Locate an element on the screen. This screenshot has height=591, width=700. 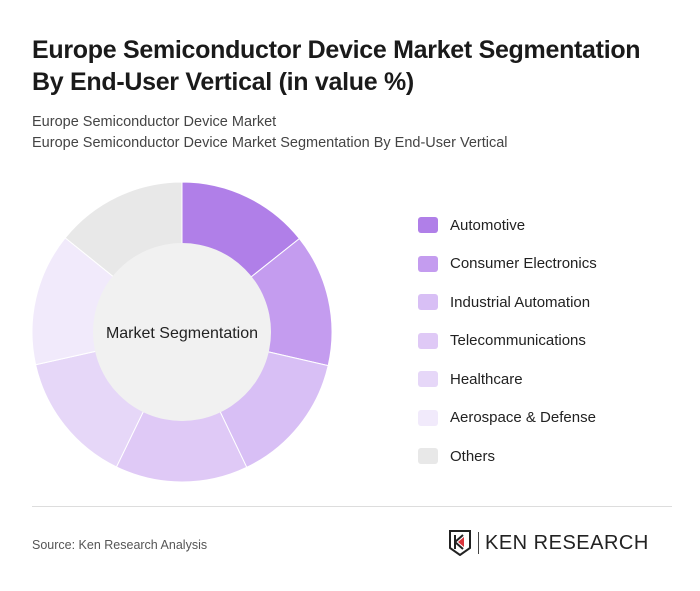
subtitle-market: Europe Semiconductor Device Market is located at coordinates (154, 122).